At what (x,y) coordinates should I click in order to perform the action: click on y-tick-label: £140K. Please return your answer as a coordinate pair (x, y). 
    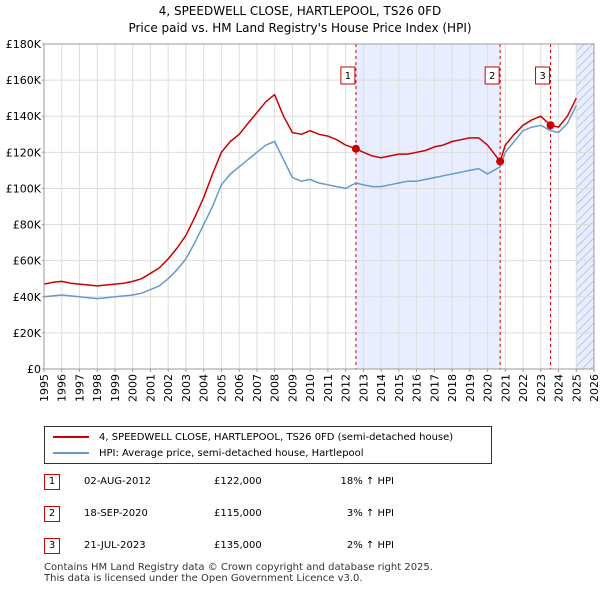
    Looking at the image, I should click on (24, 116).